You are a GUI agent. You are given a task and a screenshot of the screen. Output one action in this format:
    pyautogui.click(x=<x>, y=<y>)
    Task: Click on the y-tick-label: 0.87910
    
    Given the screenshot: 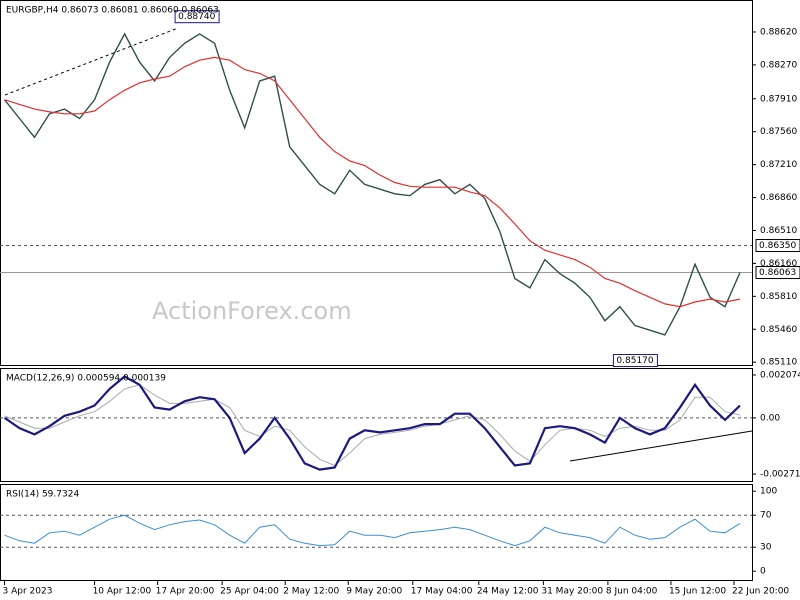 What is the action you would take?
    pyautogui.click(x=778, y=99)
    